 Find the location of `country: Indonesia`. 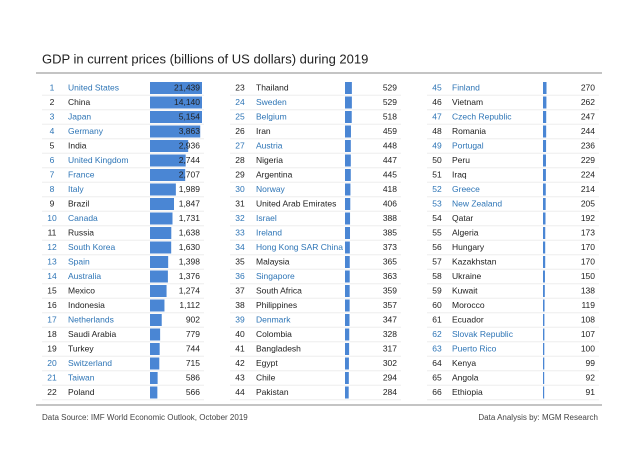

country: Indonesia is located at coordinates (86, 305).